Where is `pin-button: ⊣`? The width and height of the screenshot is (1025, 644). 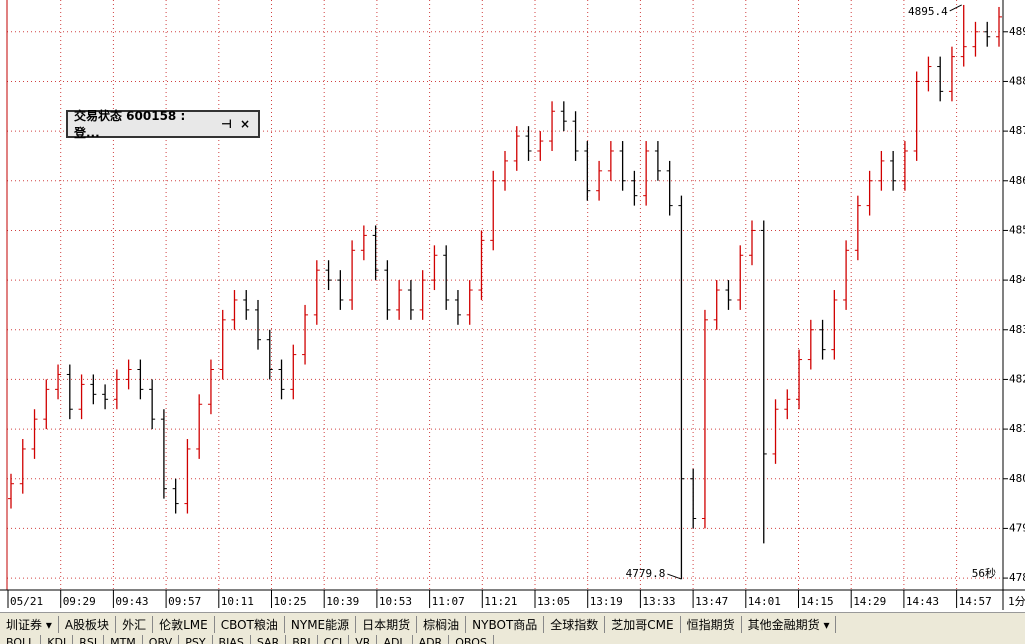
pin-button: ⊣ is located at coordinates (226, 124).